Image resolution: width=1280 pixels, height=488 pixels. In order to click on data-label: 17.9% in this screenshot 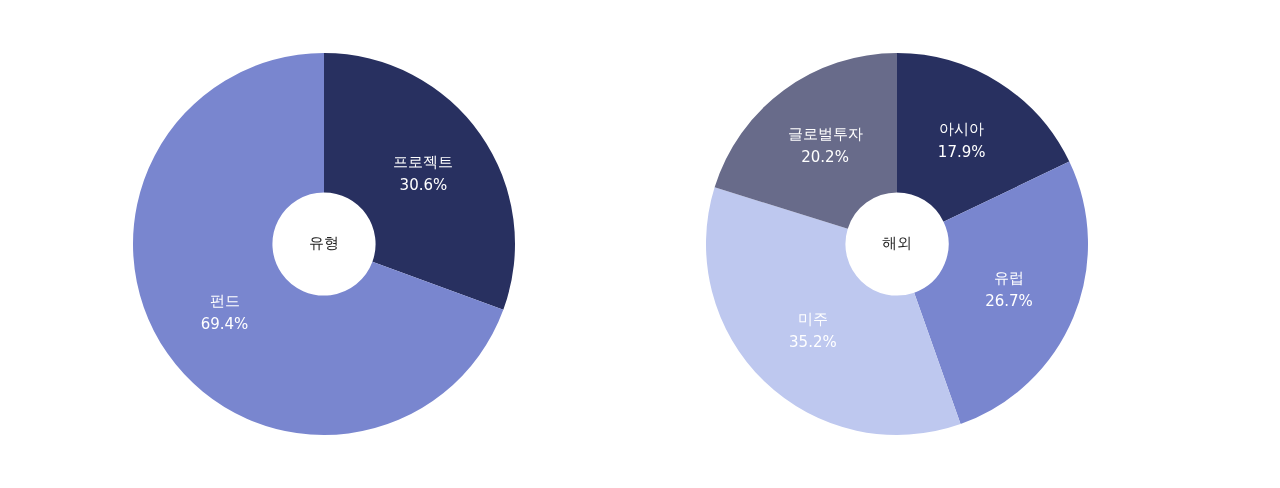, I will do `click(961, 152)`.